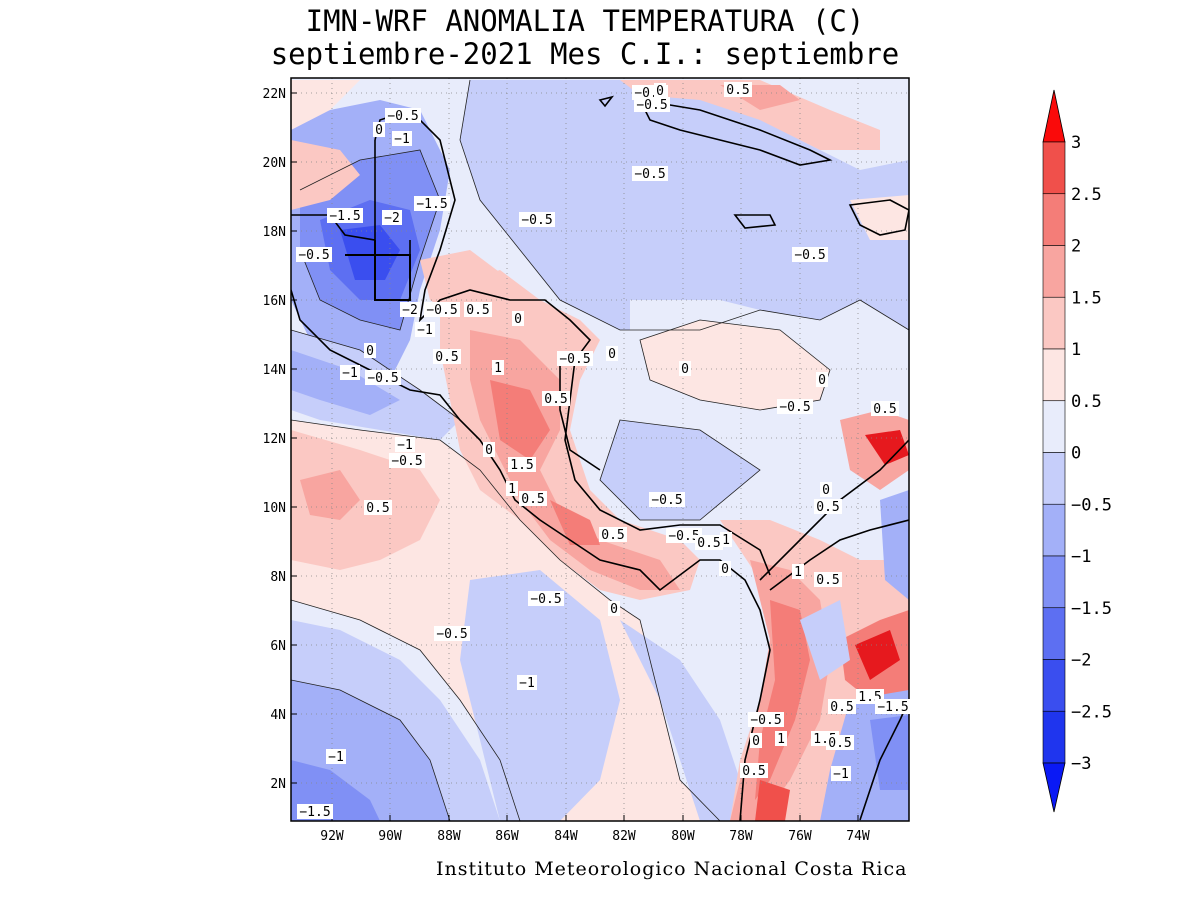 The width and height of the screenshot is (1200, 900). I want to click on lon-label: 76W, so click(800, 836).